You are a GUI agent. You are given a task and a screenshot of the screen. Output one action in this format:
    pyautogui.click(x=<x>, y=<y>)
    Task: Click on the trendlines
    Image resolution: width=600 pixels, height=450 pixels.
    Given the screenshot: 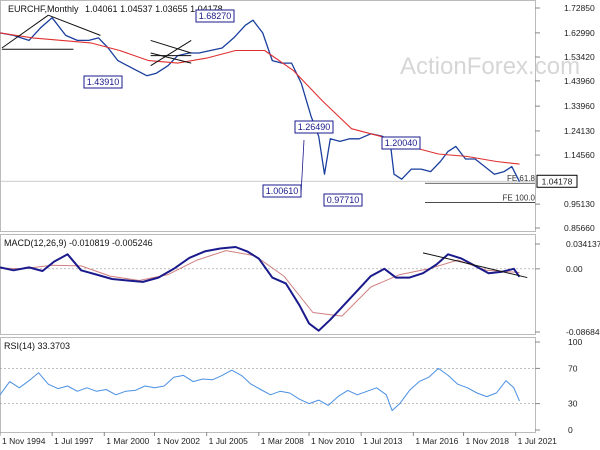 What is the action you would take?
    pyautogui.click(x=96, y=40)
    